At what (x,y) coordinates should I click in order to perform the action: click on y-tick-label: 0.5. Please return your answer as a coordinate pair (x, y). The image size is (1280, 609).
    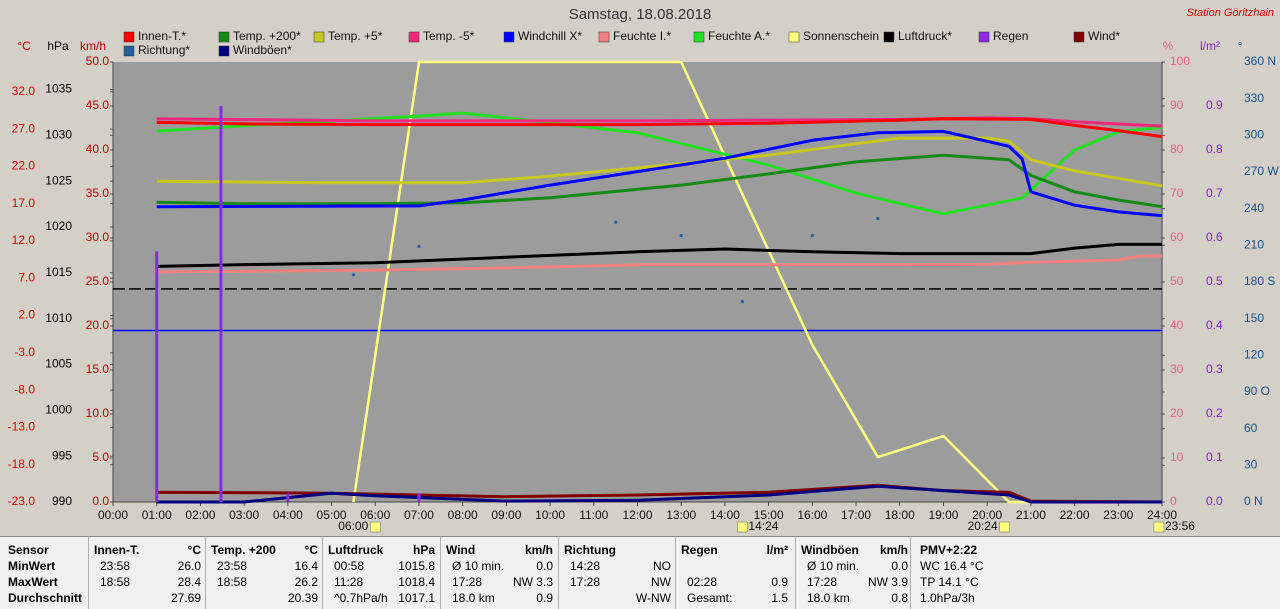
    Looking at the image, I should click on (1214, 281).